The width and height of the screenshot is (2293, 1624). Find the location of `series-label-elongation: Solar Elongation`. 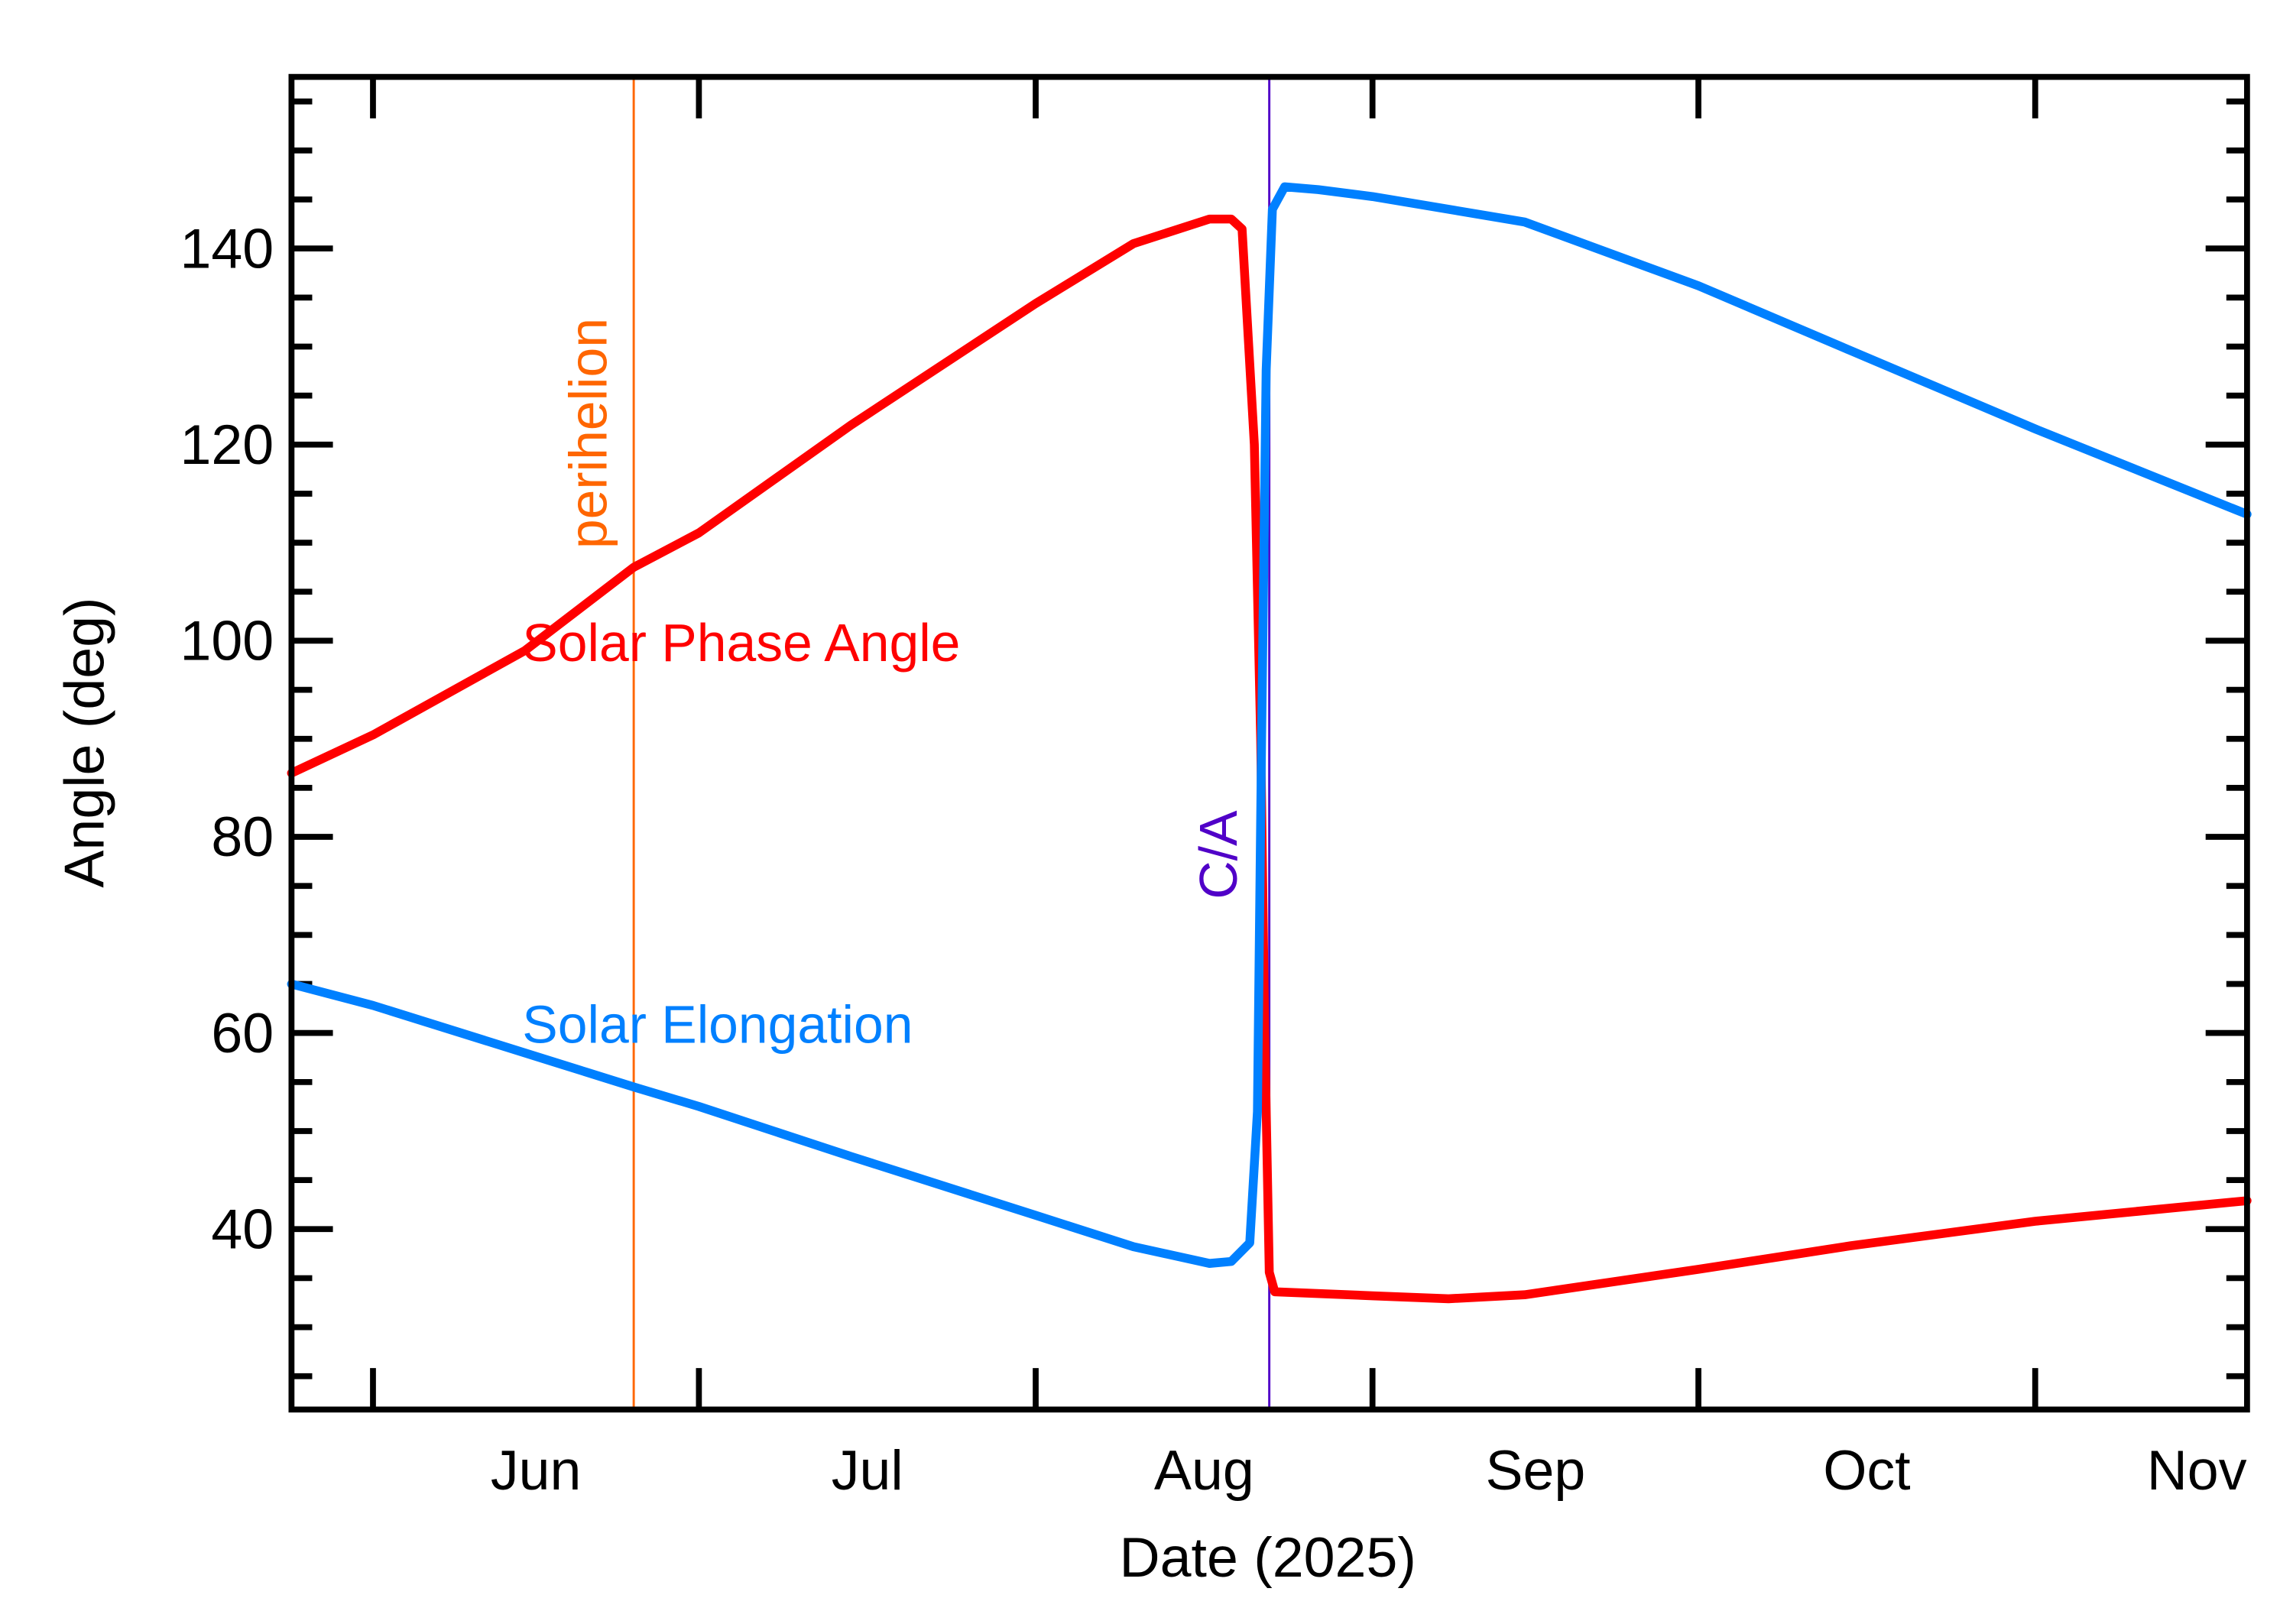

series-label-elongation: Solar Elongation is located at coordinates (717, 1024).